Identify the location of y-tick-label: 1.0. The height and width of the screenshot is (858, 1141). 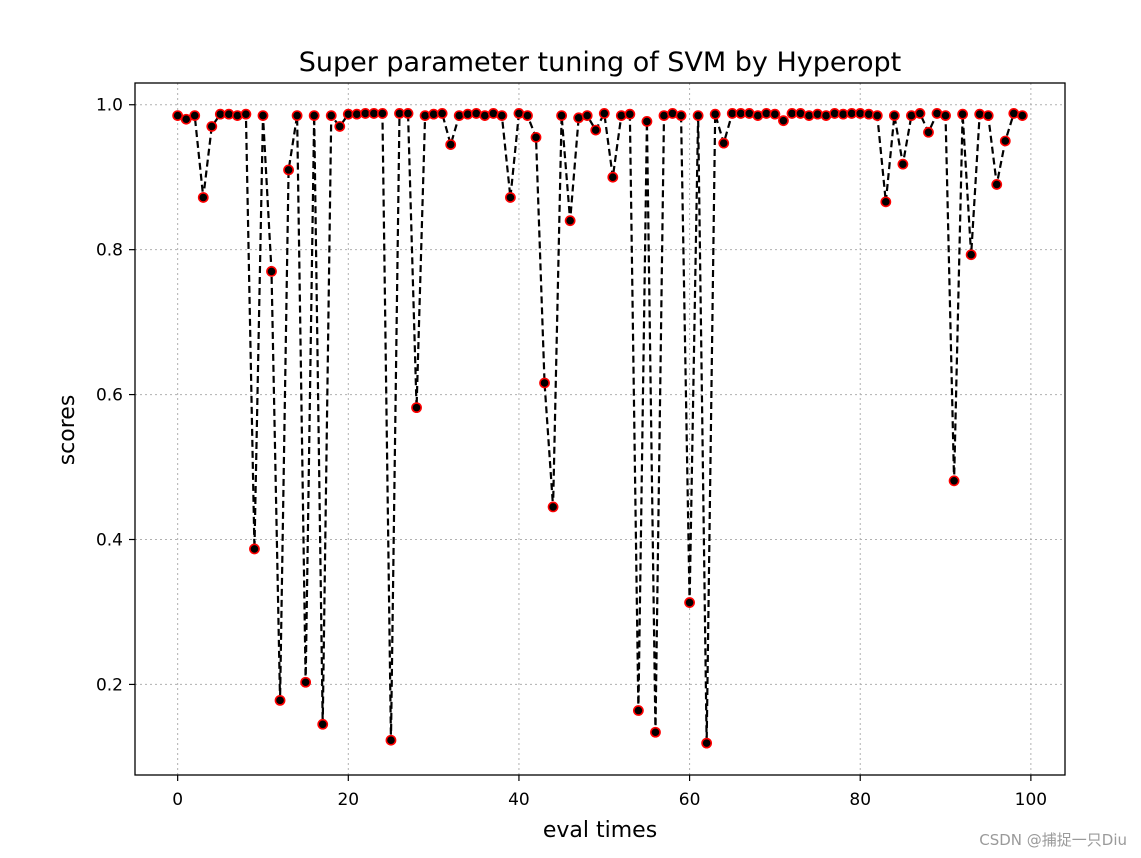
(109, 106).